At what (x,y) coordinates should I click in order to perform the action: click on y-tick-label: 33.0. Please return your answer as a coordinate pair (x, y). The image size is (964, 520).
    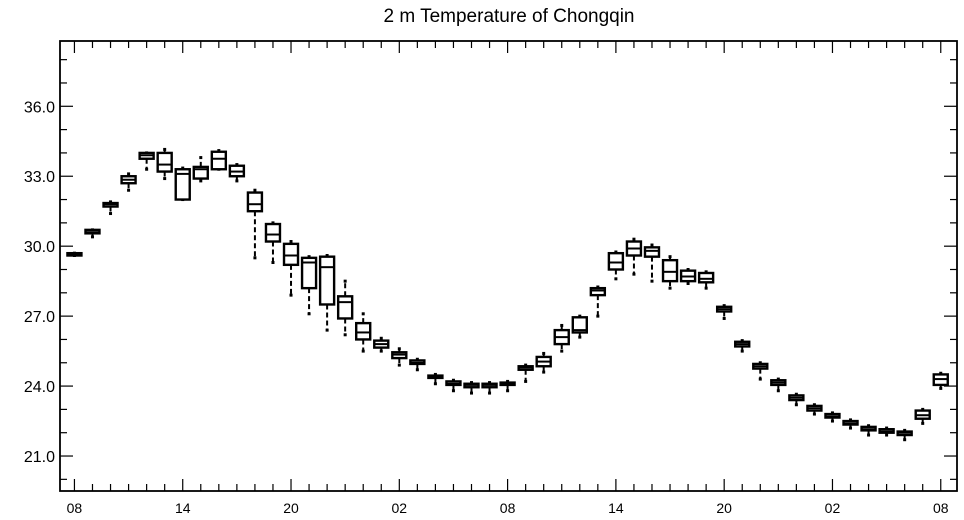
    Looking at the image, I should click on (39, 177).